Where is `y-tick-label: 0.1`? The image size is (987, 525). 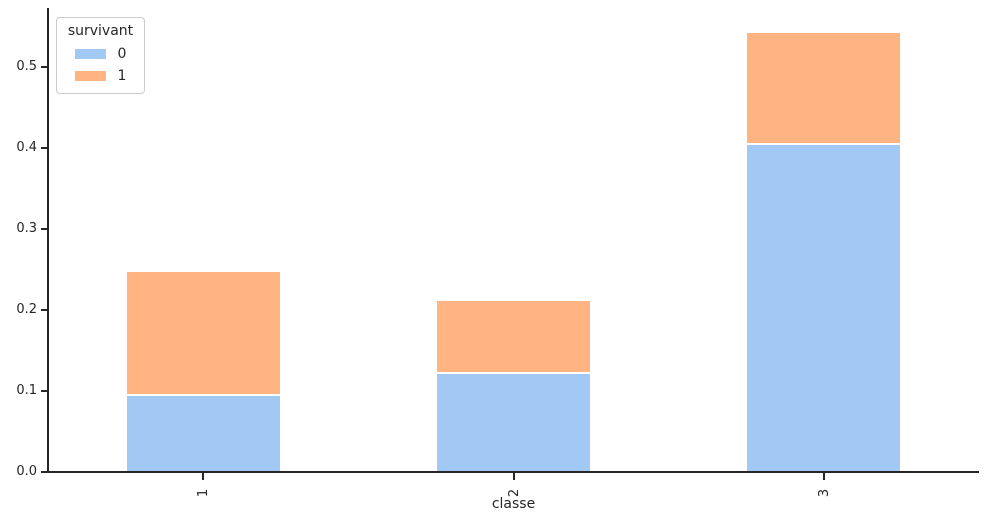
y-tick-label: 0.1 is located at coordinates (26, 390).